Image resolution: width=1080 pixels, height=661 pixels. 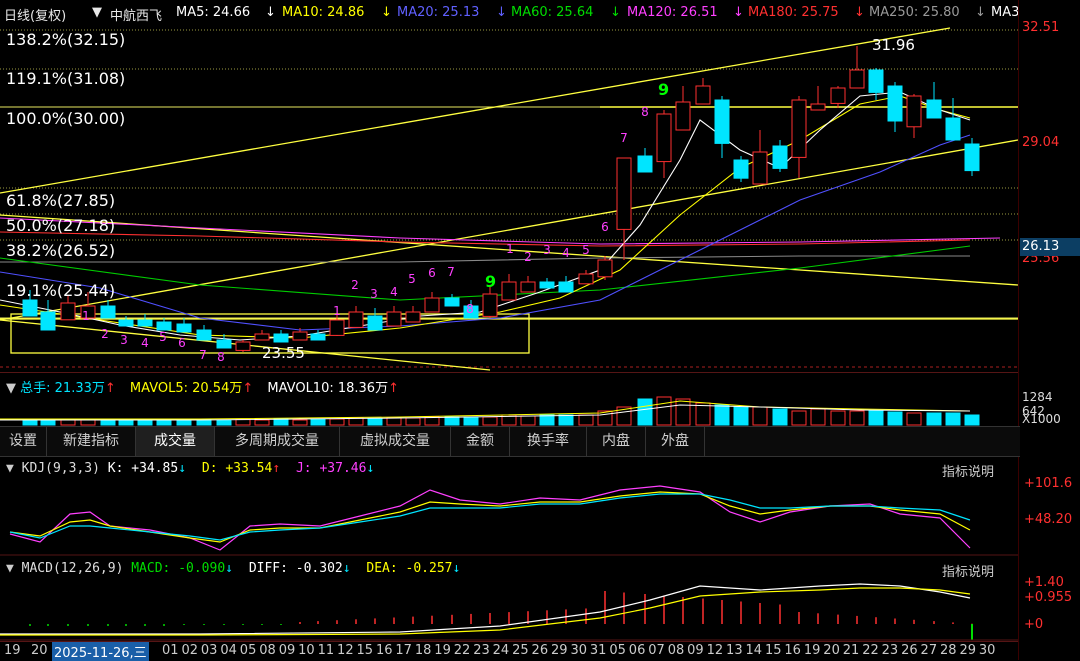 I want to click on date-tick: 02, so click(x=189, y=650).